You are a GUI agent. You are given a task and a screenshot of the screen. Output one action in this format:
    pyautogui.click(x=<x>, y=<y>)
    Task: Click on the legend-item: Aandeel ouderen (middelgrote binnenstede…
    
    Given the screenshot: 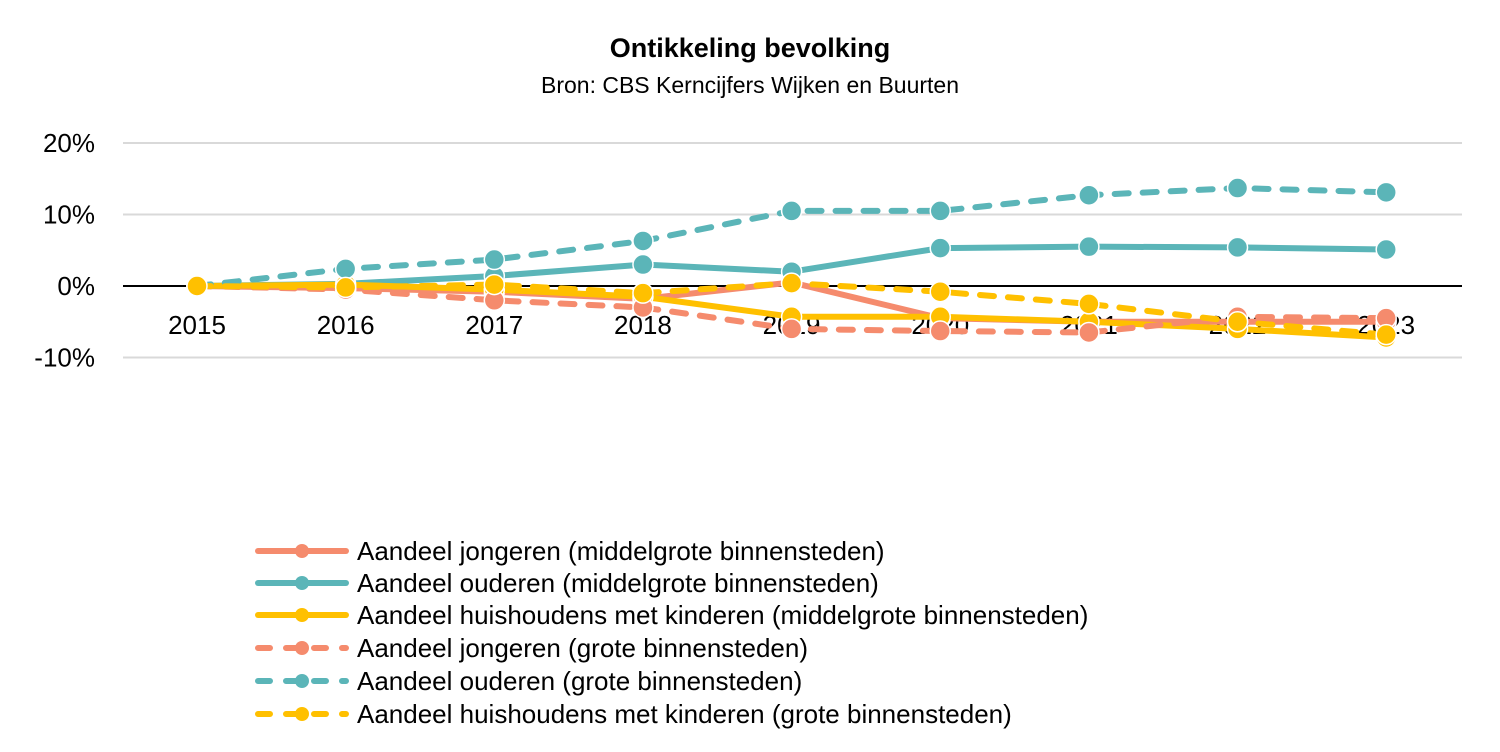 What is the action you would take?
    pyautogui.click(x=567, y=583)
    